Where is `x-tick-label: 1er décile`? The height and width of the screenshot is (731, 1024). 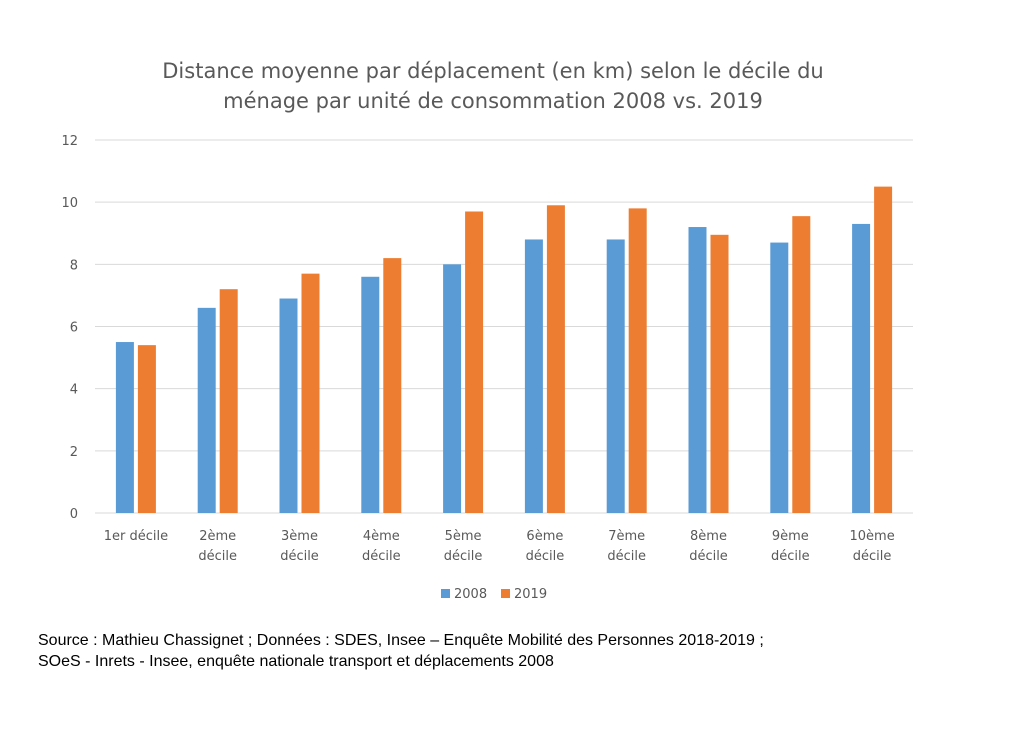
x-tick-label: 1er décile is located at coordinates (136, 536).